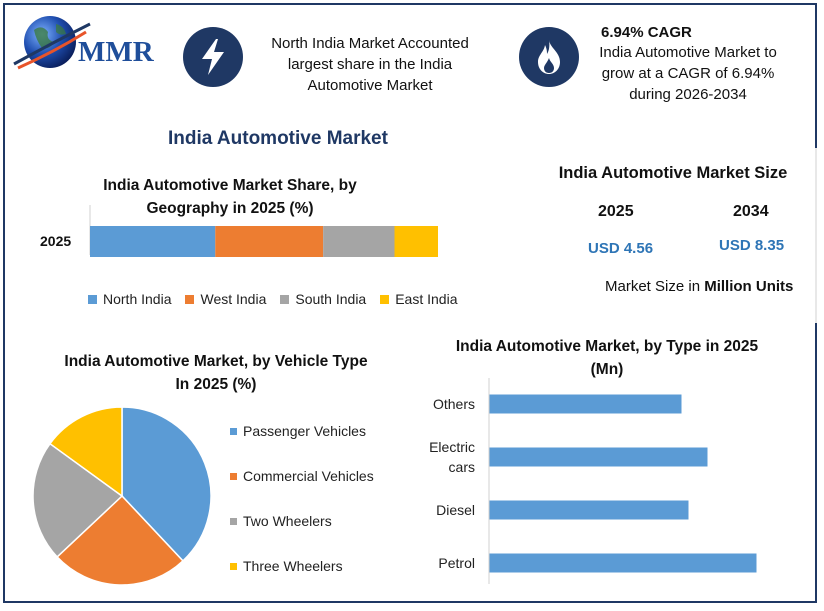 The image size is (824, 611). Describe the element at coordinates (55, 241) in the screenshot. I see `geography-category-label: 2025` at that location.